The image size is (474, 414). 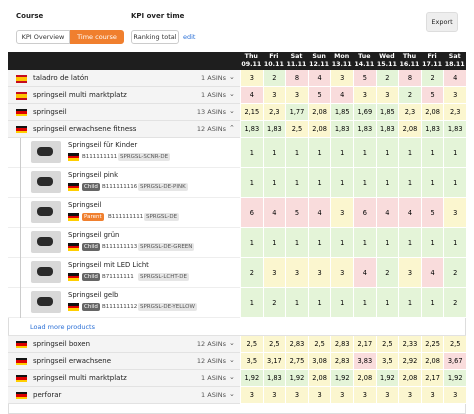 What do you see at coordinates (251, 56) in the screenshot?
I see `column-day: Thu` at bounding box center [251, 56].